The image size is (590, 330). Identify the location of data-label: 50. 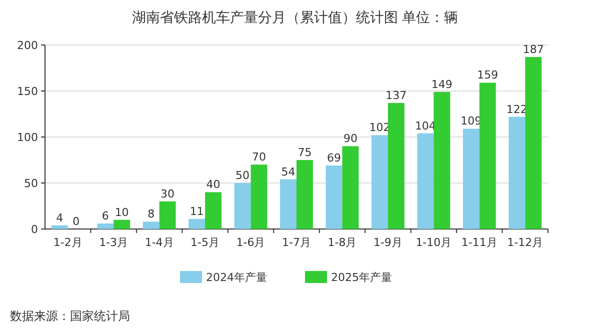
(243, 175).